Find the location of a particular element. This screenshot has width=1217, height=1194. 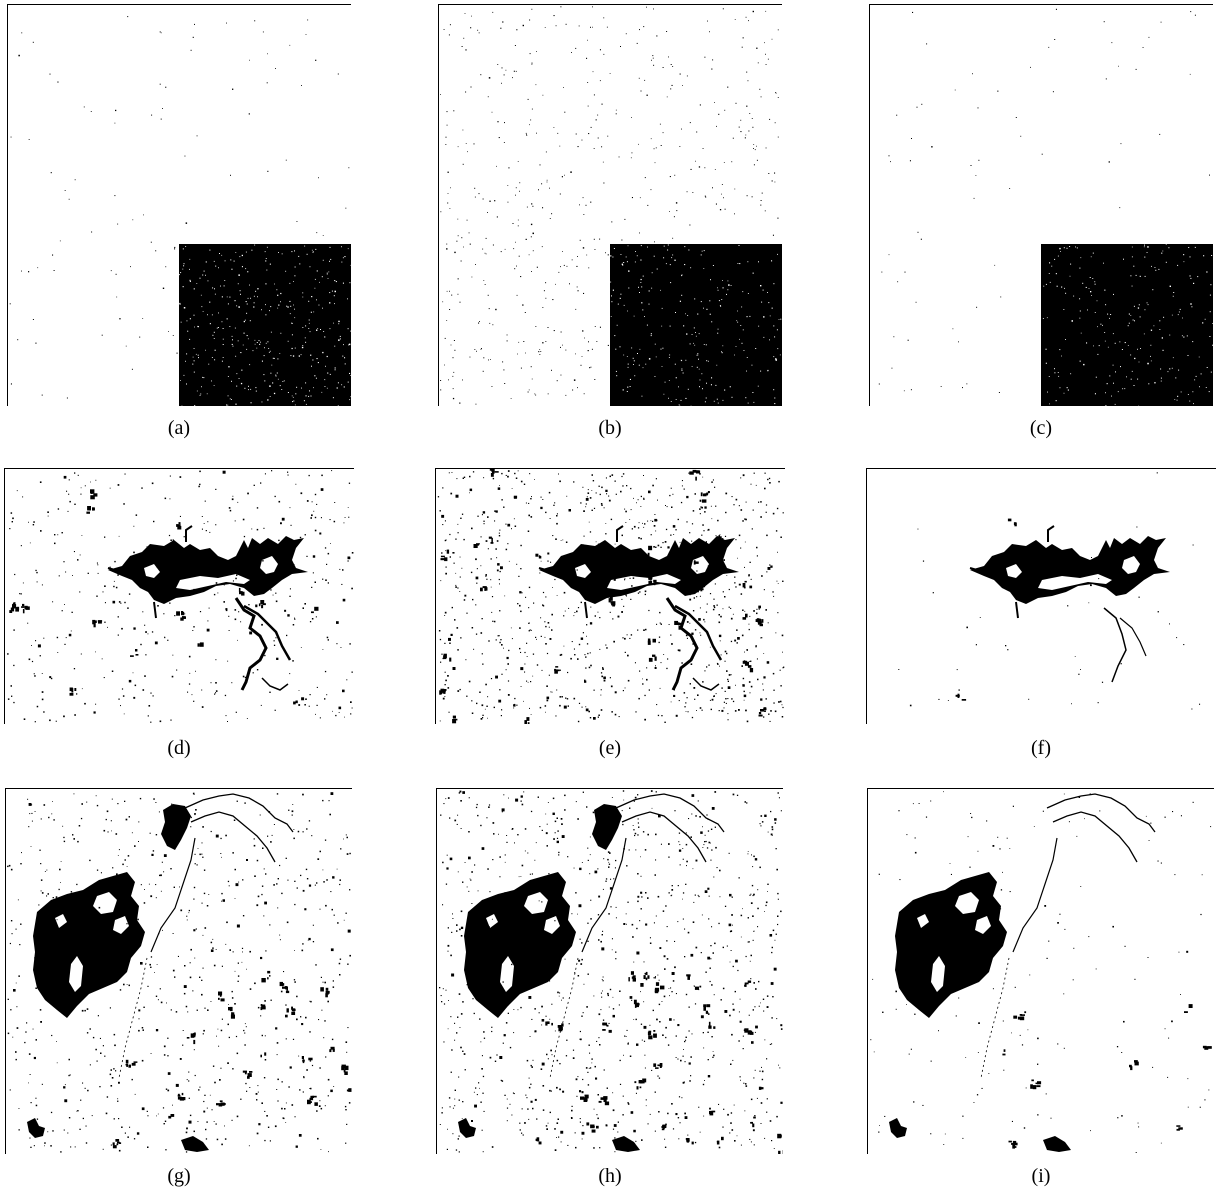

lake-change-map-d is located at coordinates (179, 596).